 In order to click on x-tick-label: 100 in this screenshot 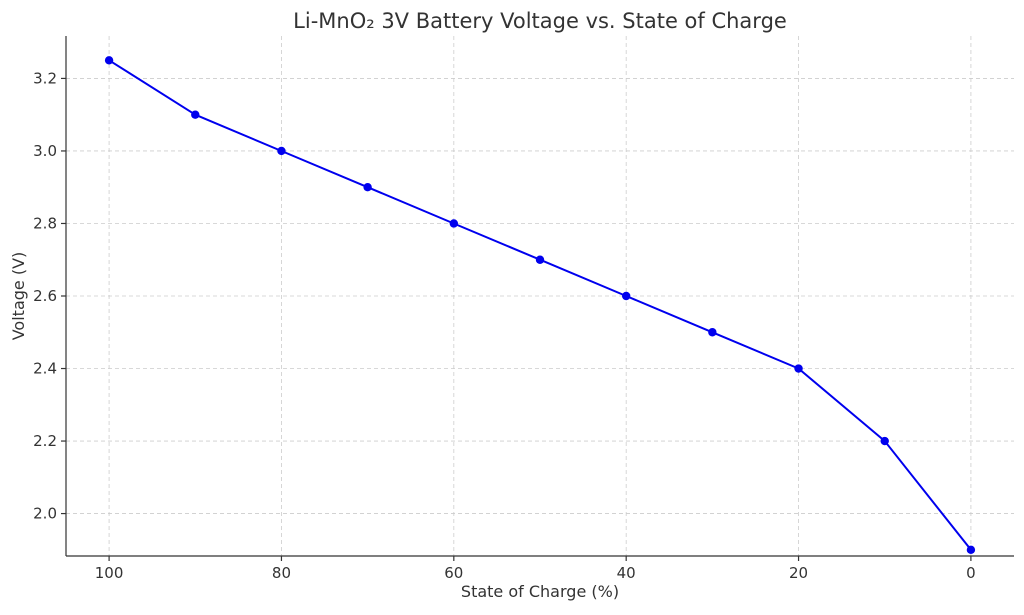, I will do `click(109, 573)`.